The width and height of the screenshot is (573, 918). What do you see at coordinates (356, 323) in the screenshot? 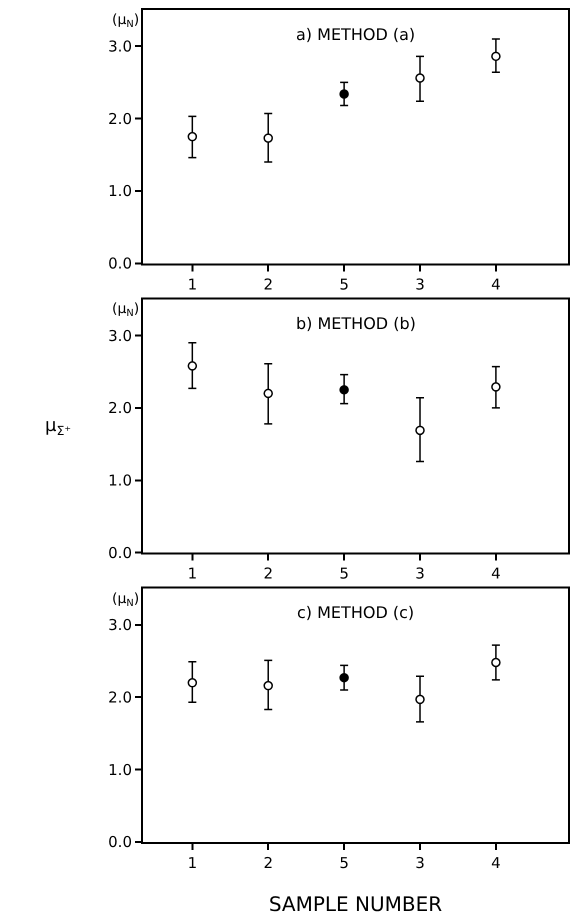
I see `text: b) METHOD (b)` at bounding box center [356, 323].